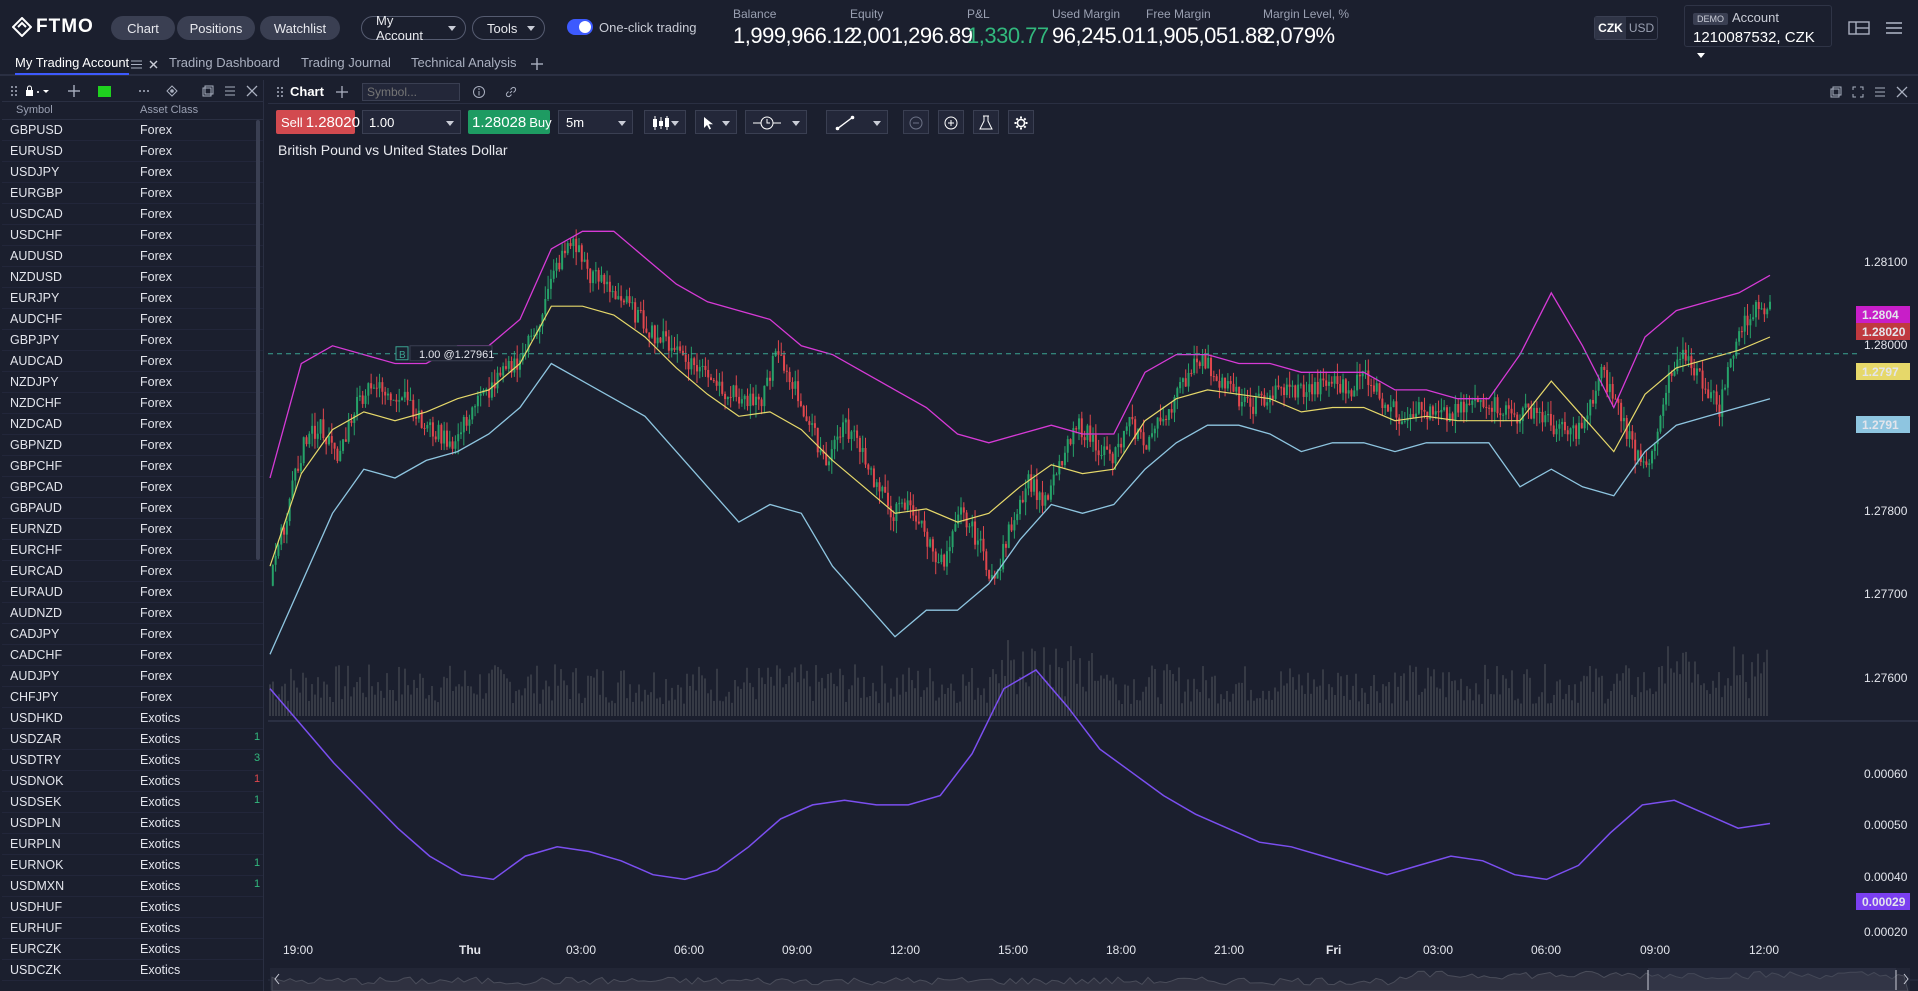 The height and width of the screenshot is (991, 1918). Describe the element at coordinates (132, 256) in the screenshot. I see `watchlist-row: AUDUSD Forex` at that location.